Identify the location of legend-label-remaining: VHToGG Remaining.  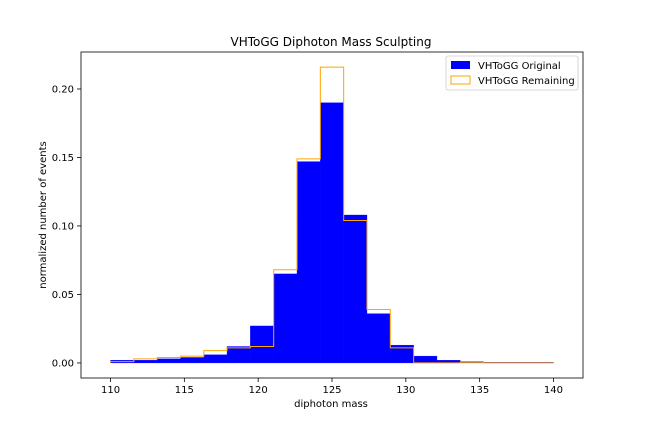
(526, 81).